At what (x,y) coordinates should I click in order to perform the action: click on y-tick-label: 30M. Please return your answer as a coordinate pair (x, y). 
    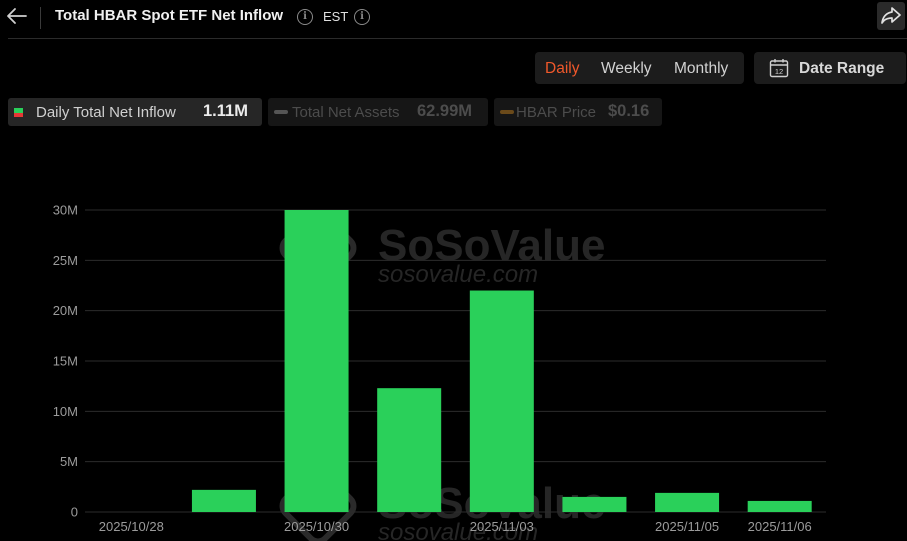
    Looking at the image, I should click on (65, 210).